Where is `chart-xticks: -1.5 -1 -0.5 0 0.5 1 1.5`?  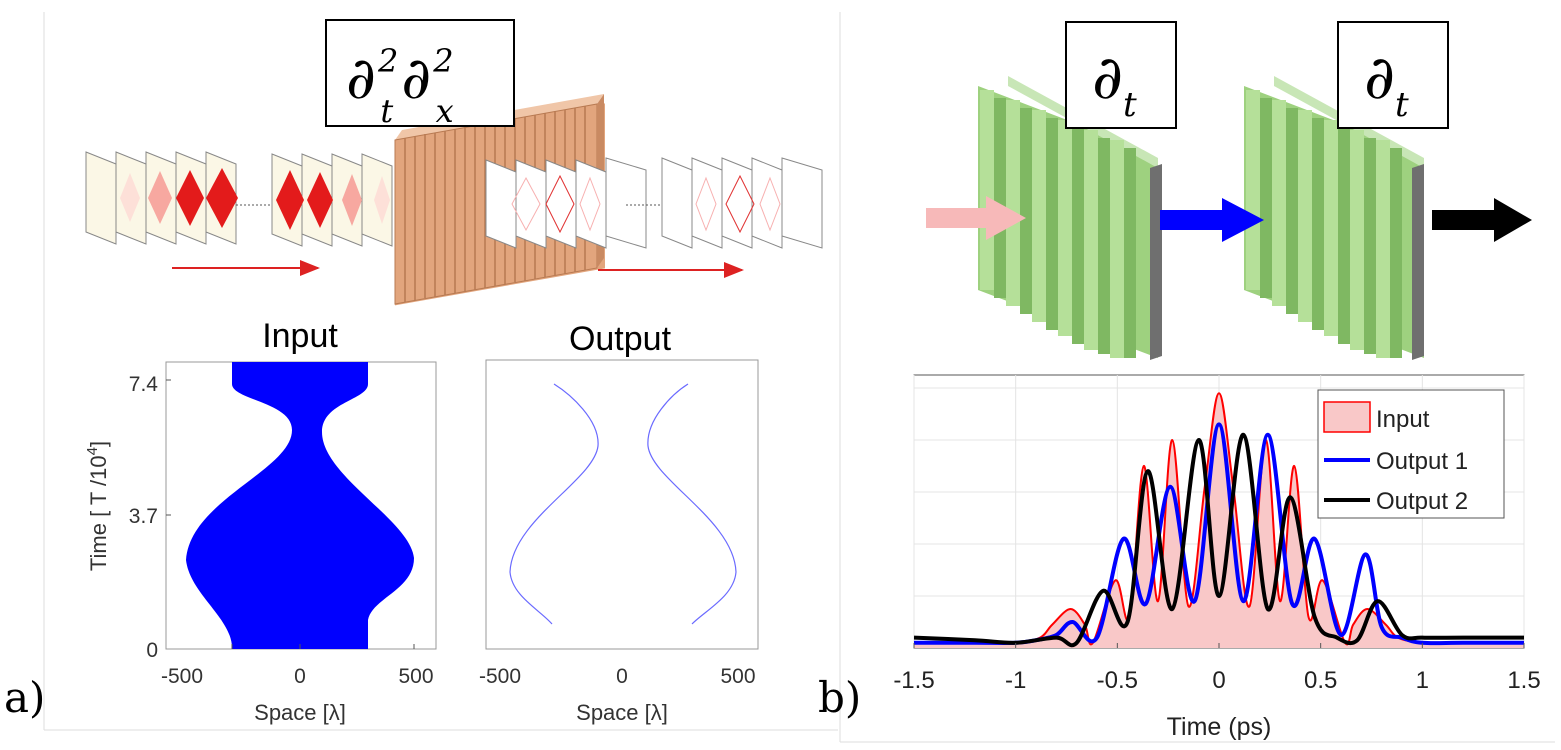
chart-xticks: -1.5 -1 -0.5 0 0.5 1 1.5 is located at coordinates (1217, 668).